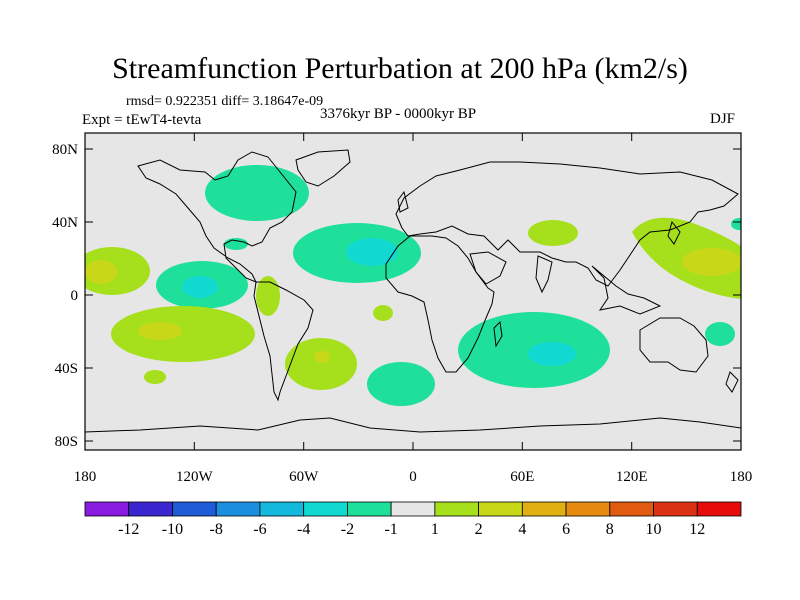  What do you see at coordinates (440, 304) in the screenshot?
I see `coast-africa` at bounding box center [440, 304].